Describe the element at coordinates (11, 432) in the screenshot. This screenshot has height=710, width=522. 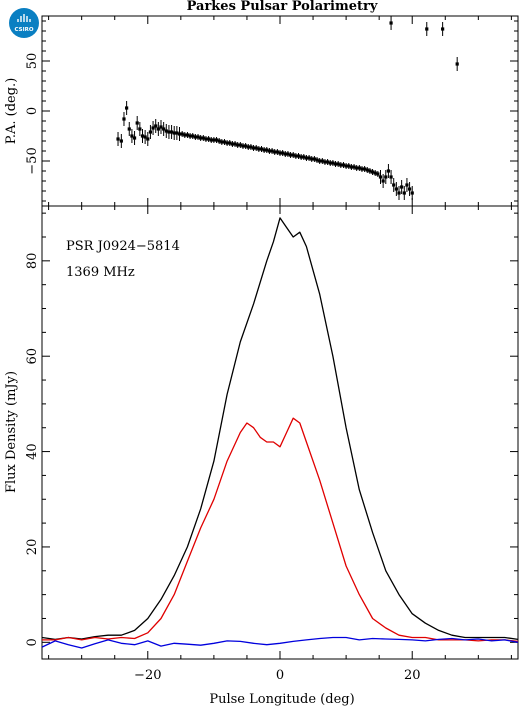
I see `flux-axis-label: Flux Density (mJy)` at that location.